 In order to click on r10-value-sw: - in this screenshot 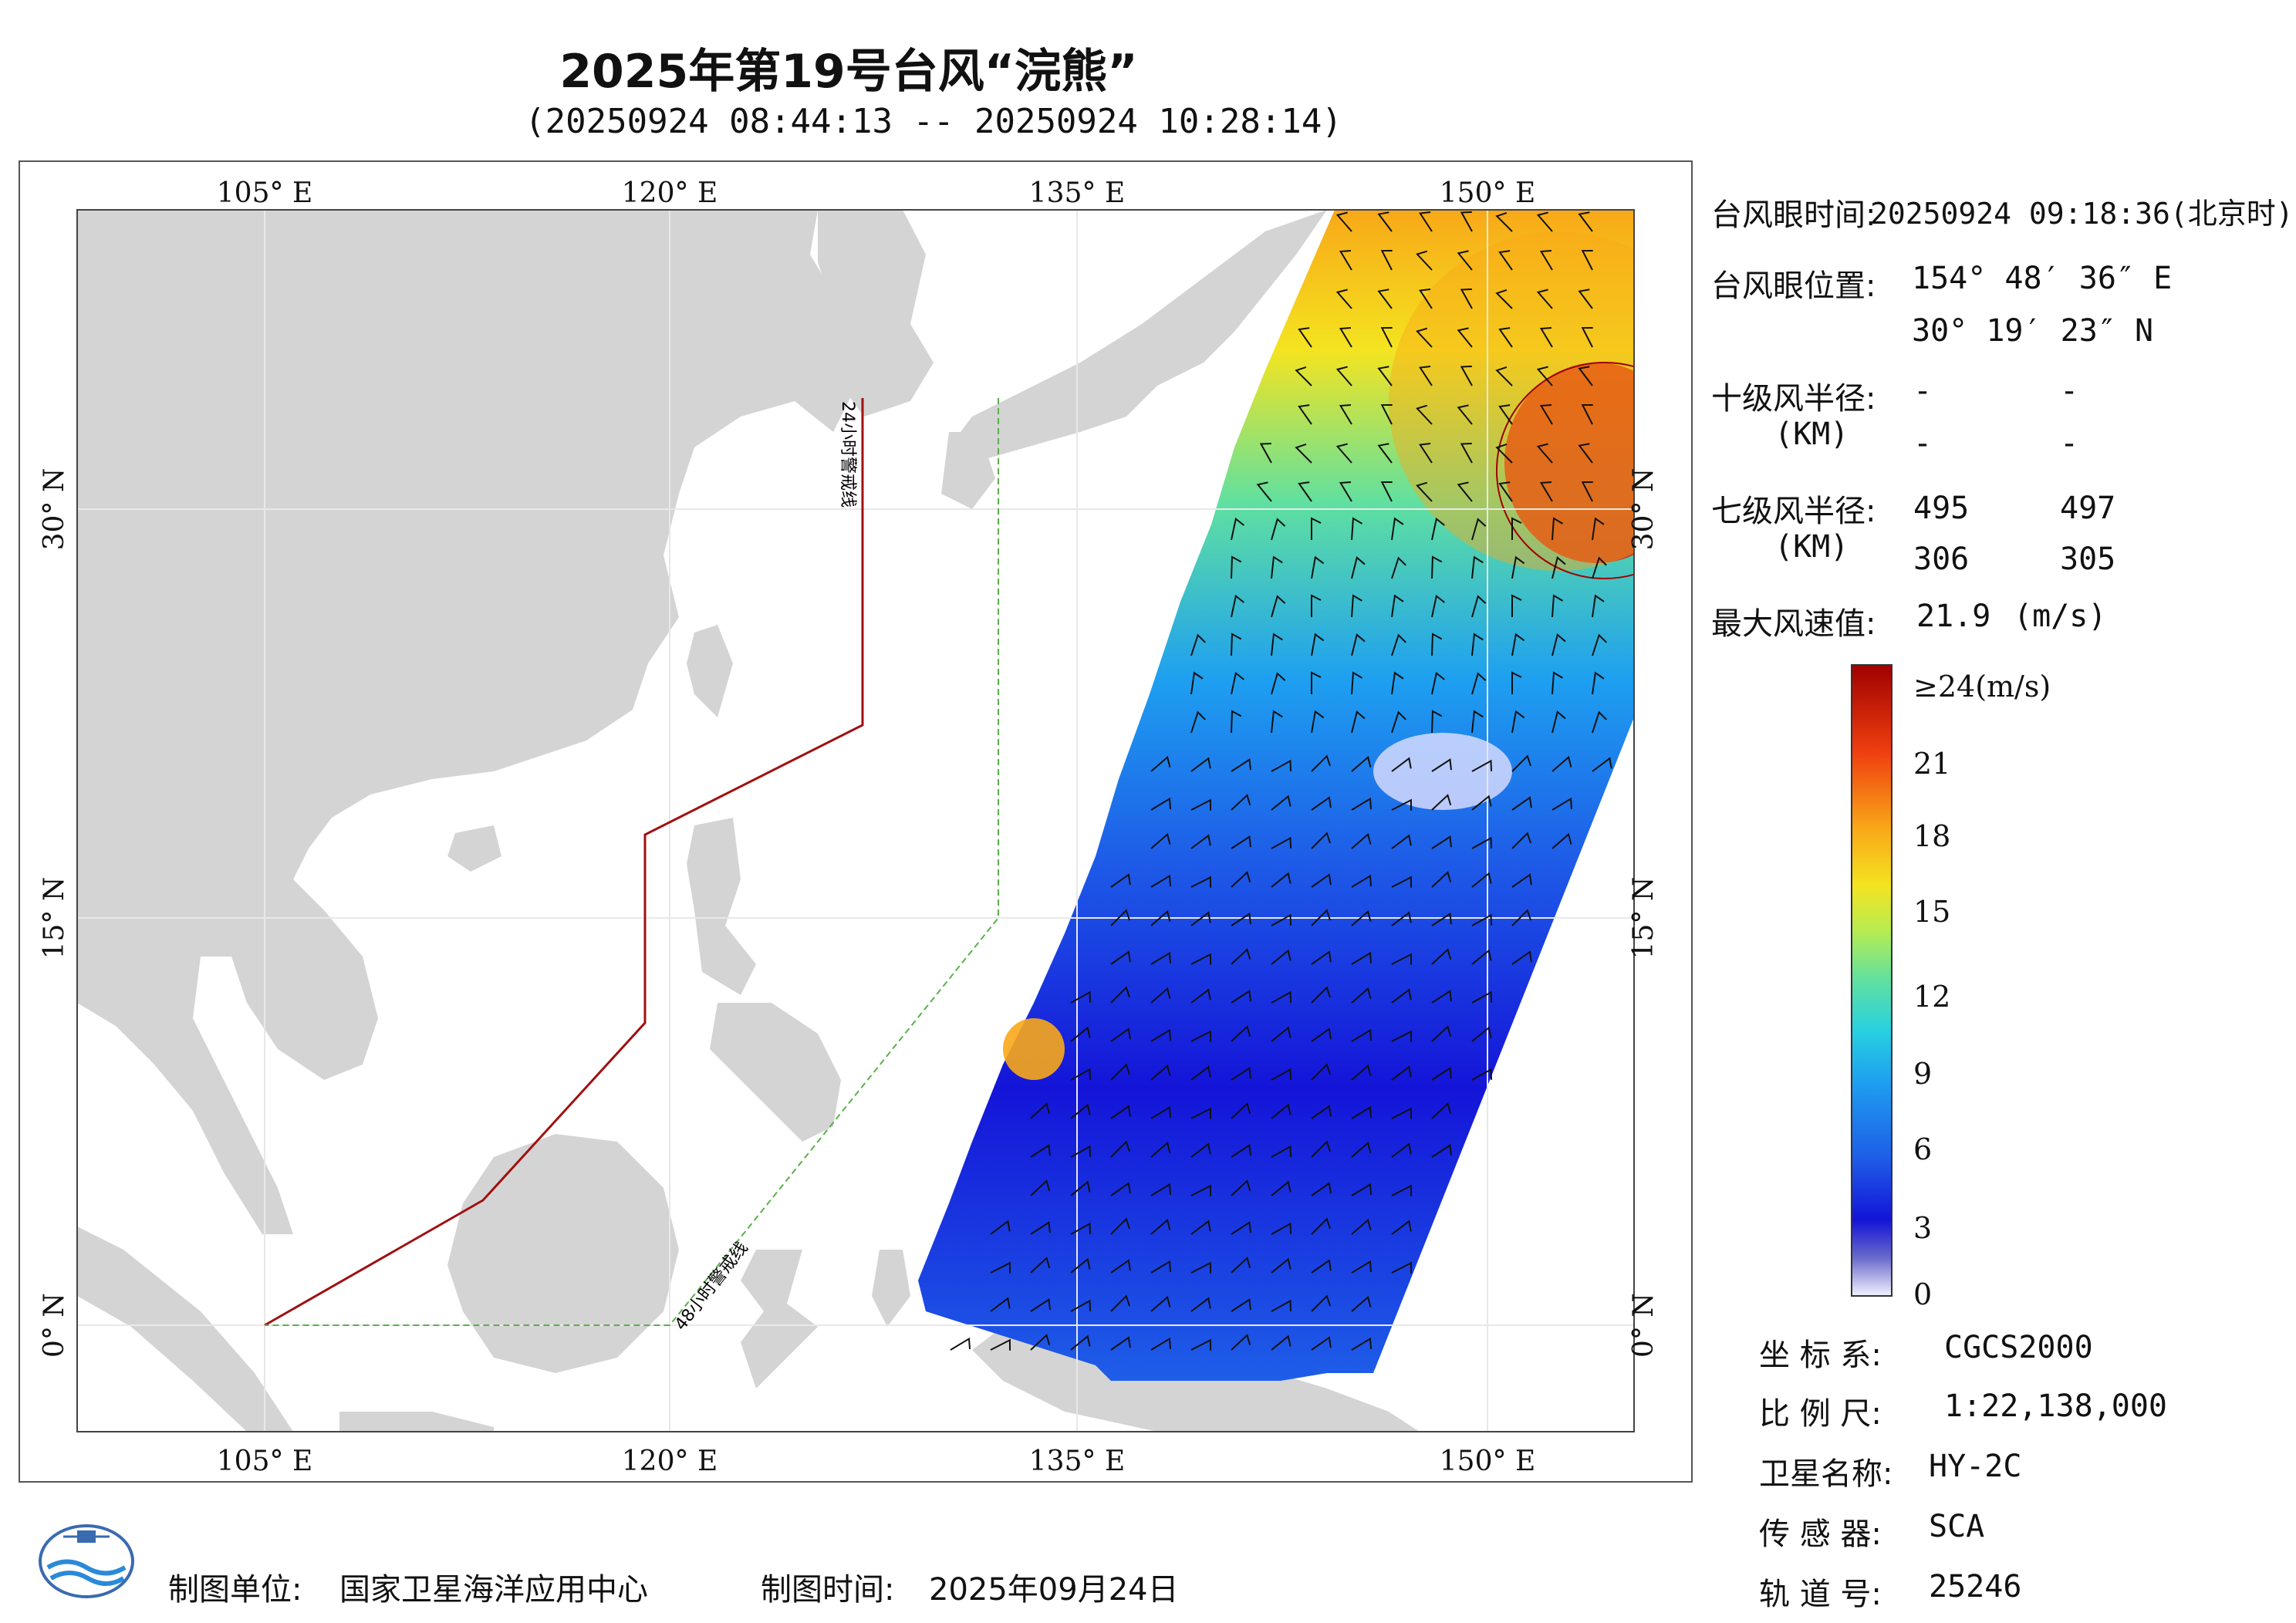, I will do `click(1923, 443)`.